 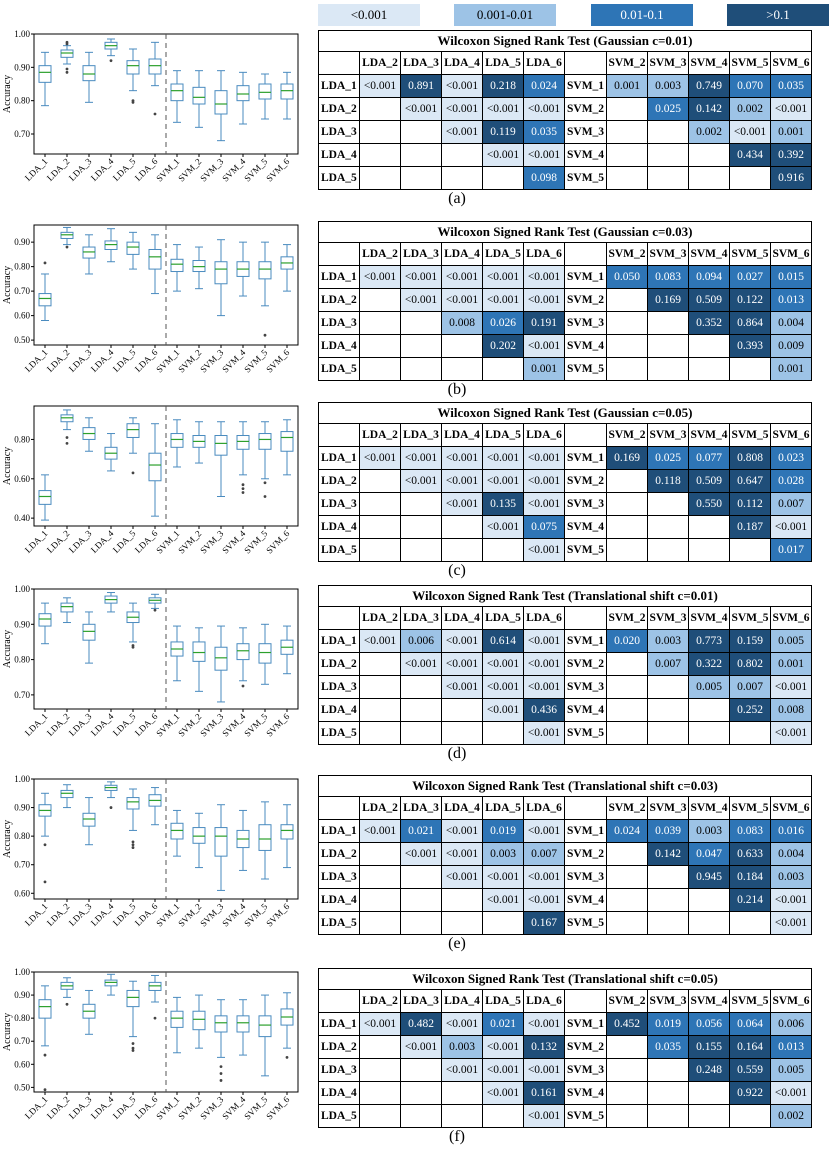 I want to click on x-tick-label: LDA_1, so click(x=36, y=541).